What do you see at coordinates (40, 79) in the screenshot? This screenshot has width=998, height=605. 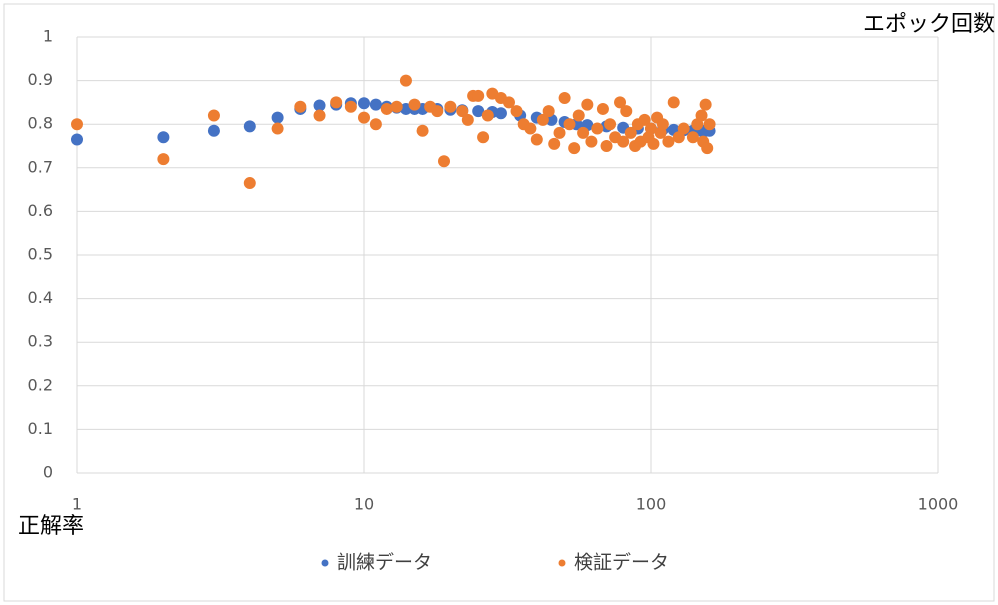 I see `y-tick-label: 0.9` at bounding box center [40, 79].